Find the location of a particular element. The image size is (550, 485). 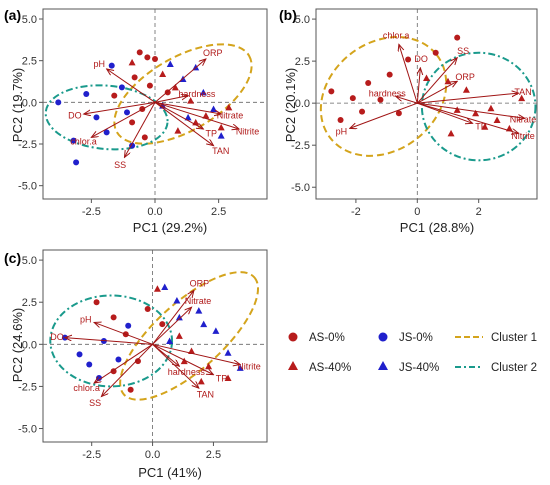

panel-c-label: (c) is located at coordinates (12, 258).